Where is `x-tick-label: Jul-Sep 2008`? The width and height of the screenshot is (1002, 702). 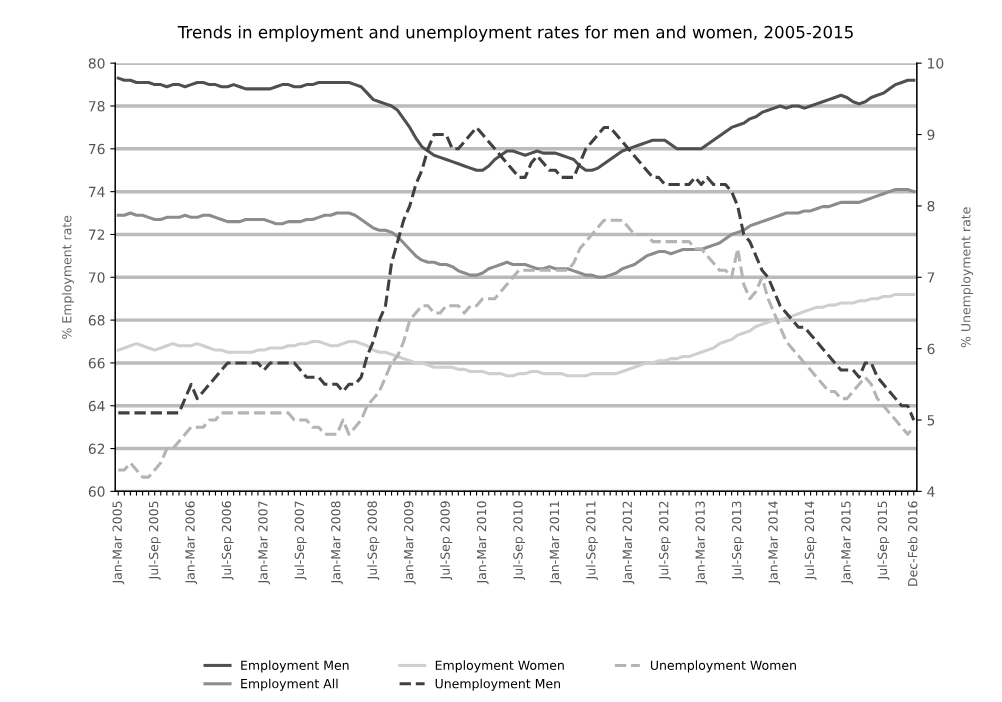
x-tick-label: Jul-Sep 2008 is located at coordinates (373, 541).